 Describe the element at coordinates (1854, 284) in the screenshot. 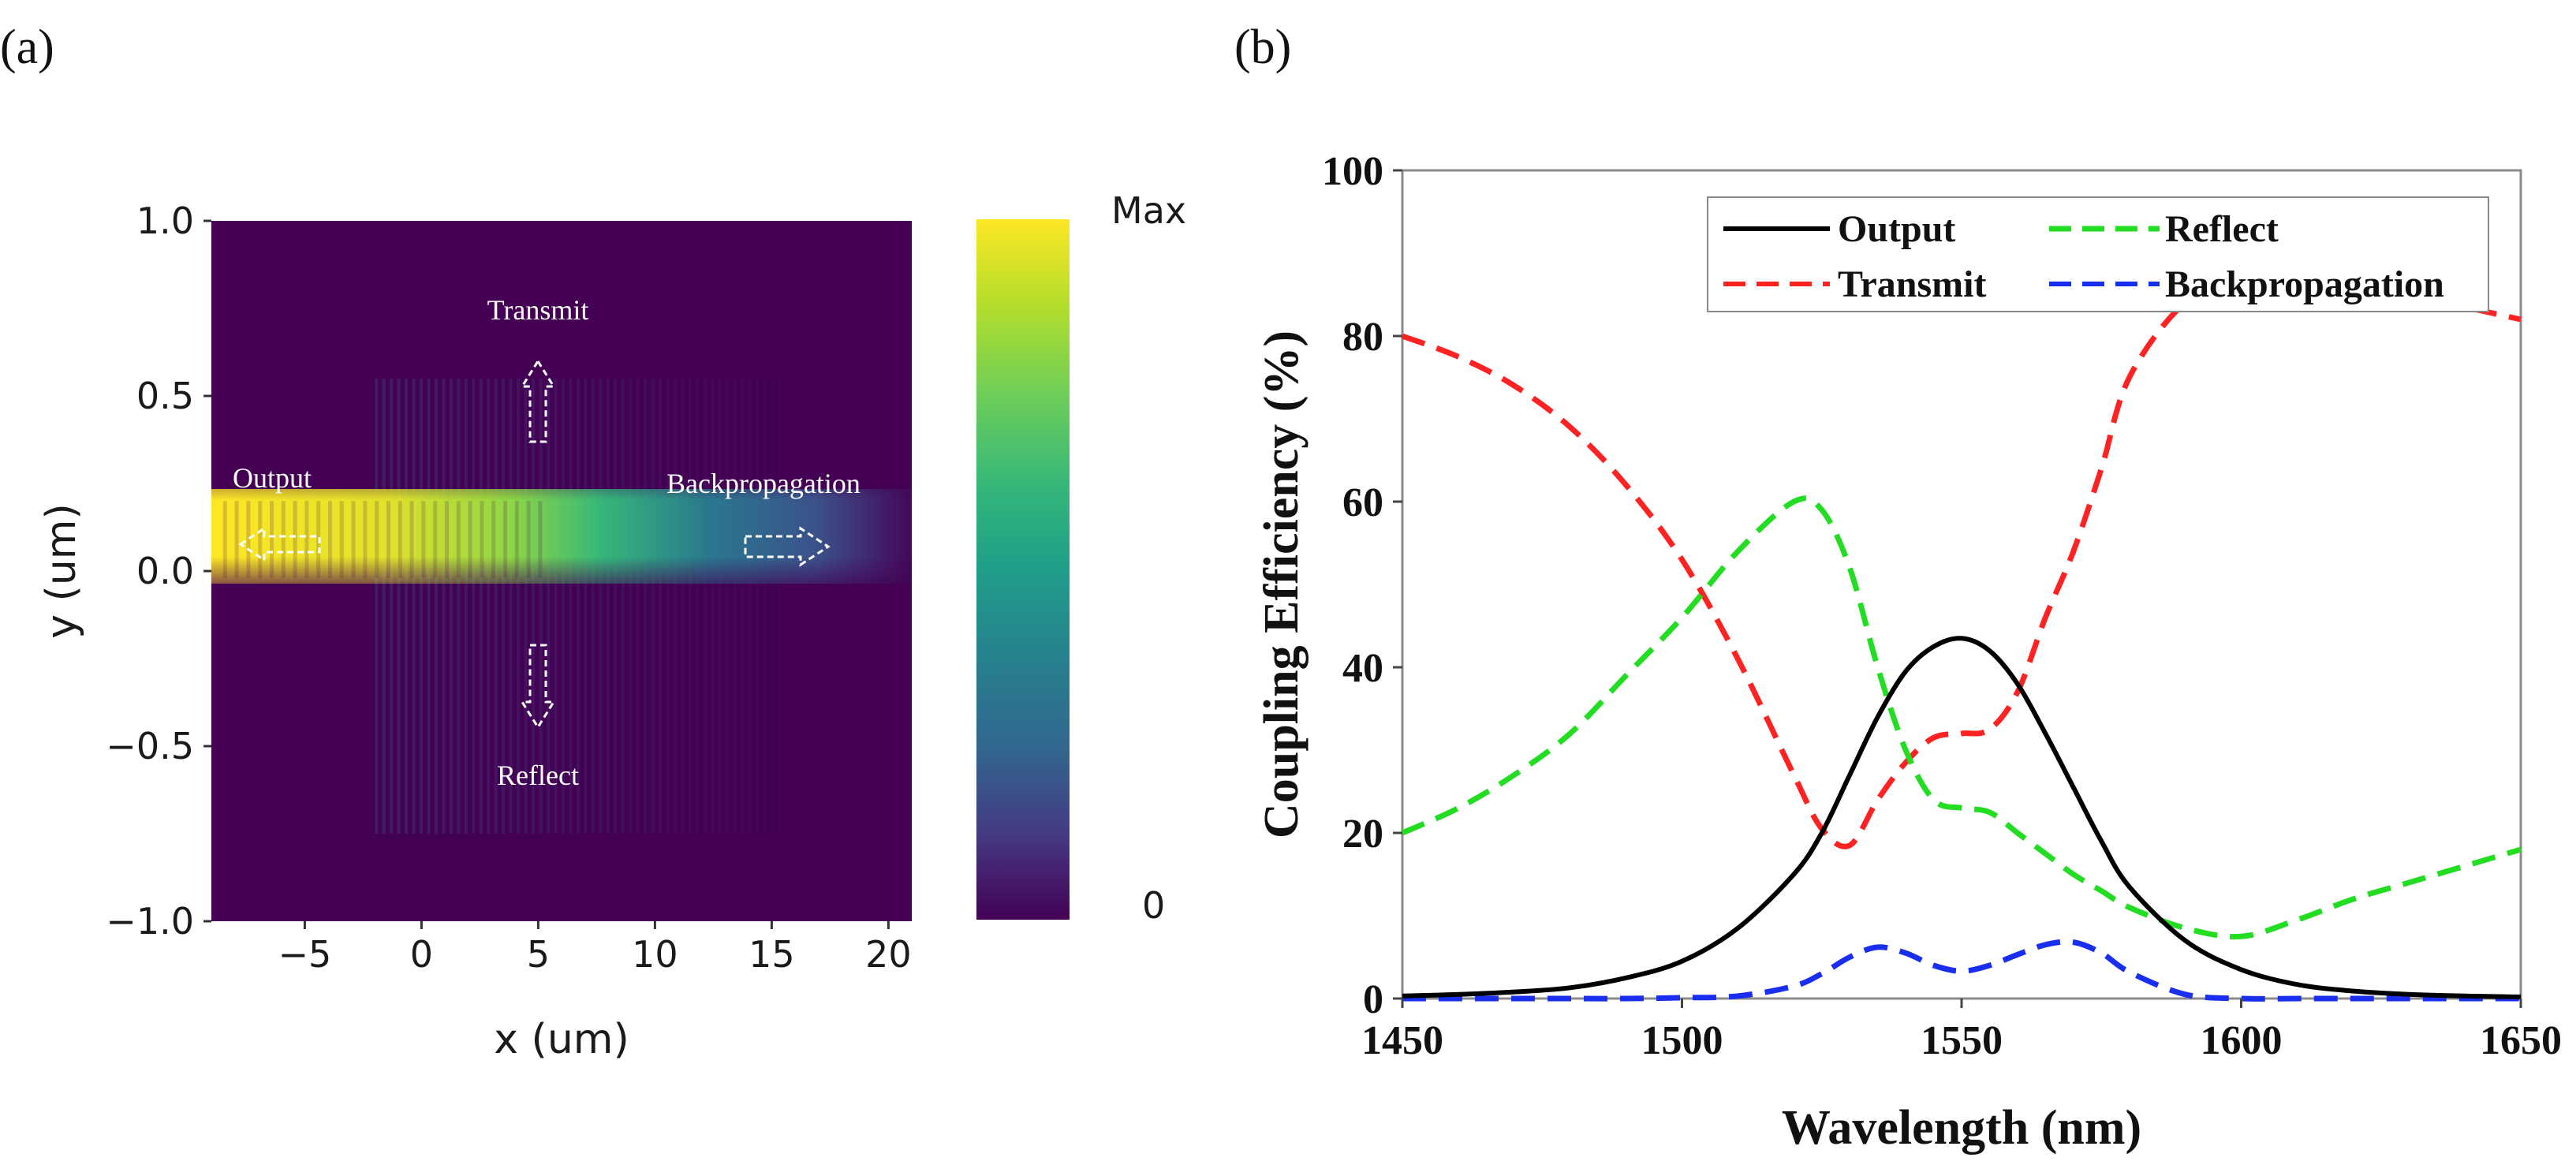

I see `legend-item-transmit: Transmit` at that location.